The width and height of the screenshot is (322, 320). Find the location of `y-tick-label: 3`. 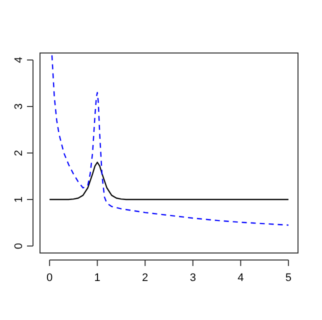

y-tick-label: 3 is located at coordinates (19, 106).